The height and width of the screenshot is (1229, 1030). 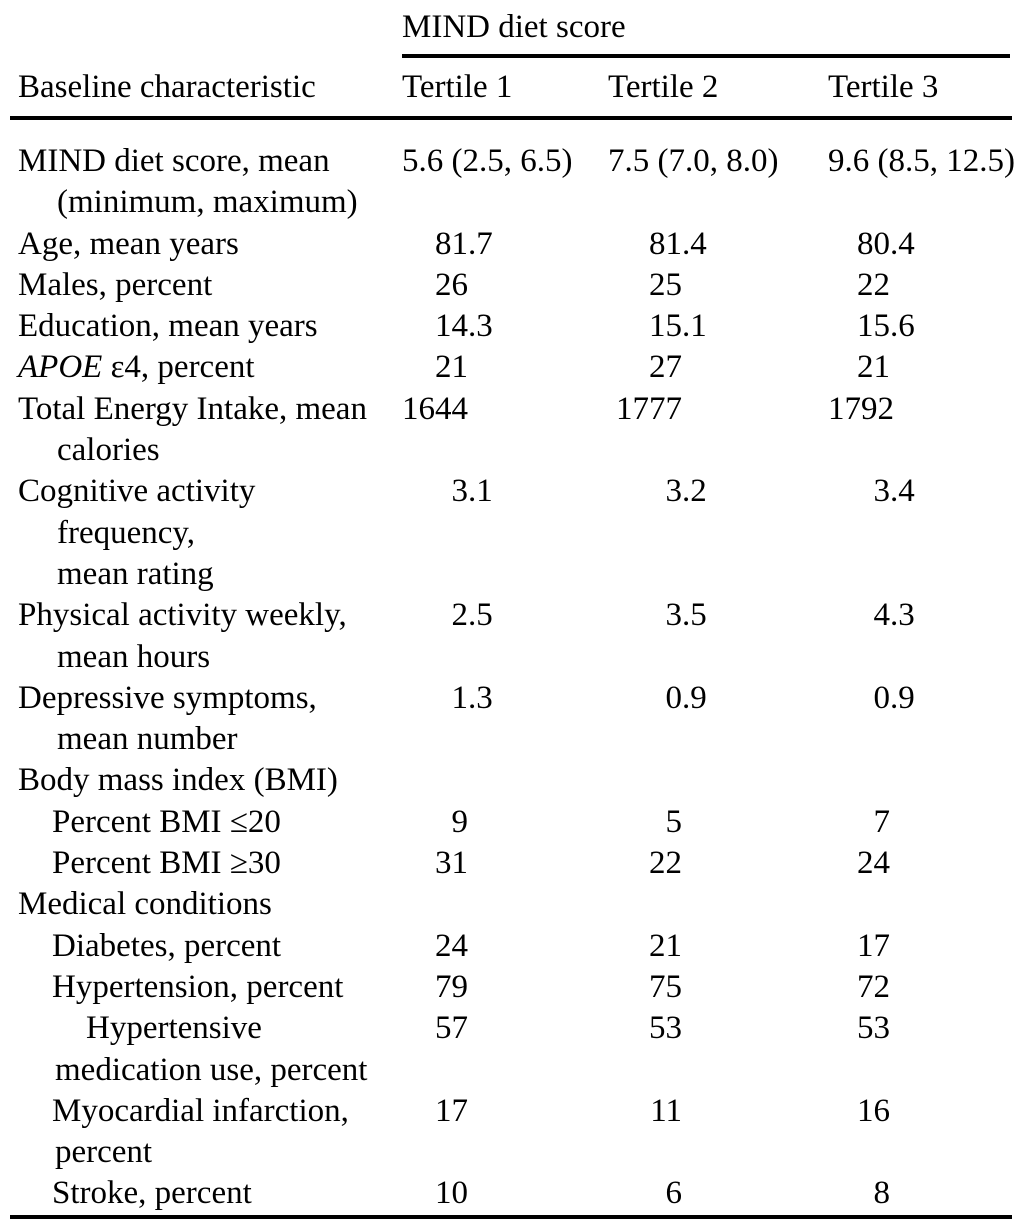 I want to click on table-row-line: Percent BMI ≤20 9 5 7, so click(x=511, y=822).